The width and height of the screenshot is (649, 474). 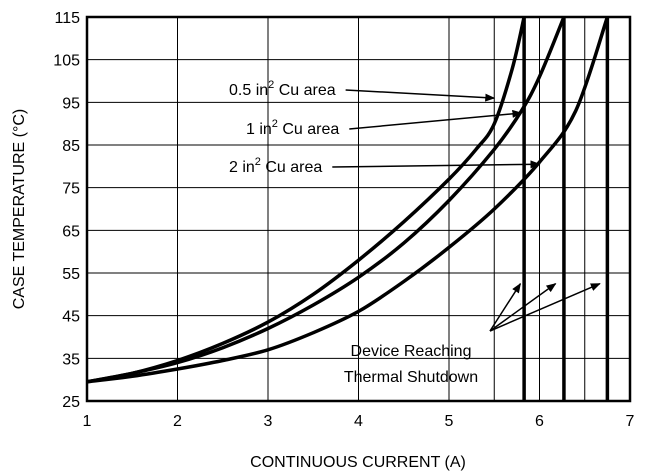 What do you see at coordinates (436, 164) in the screenshot?
I see `label-2-cu-area-arrow` at bounding box center [436, 164].